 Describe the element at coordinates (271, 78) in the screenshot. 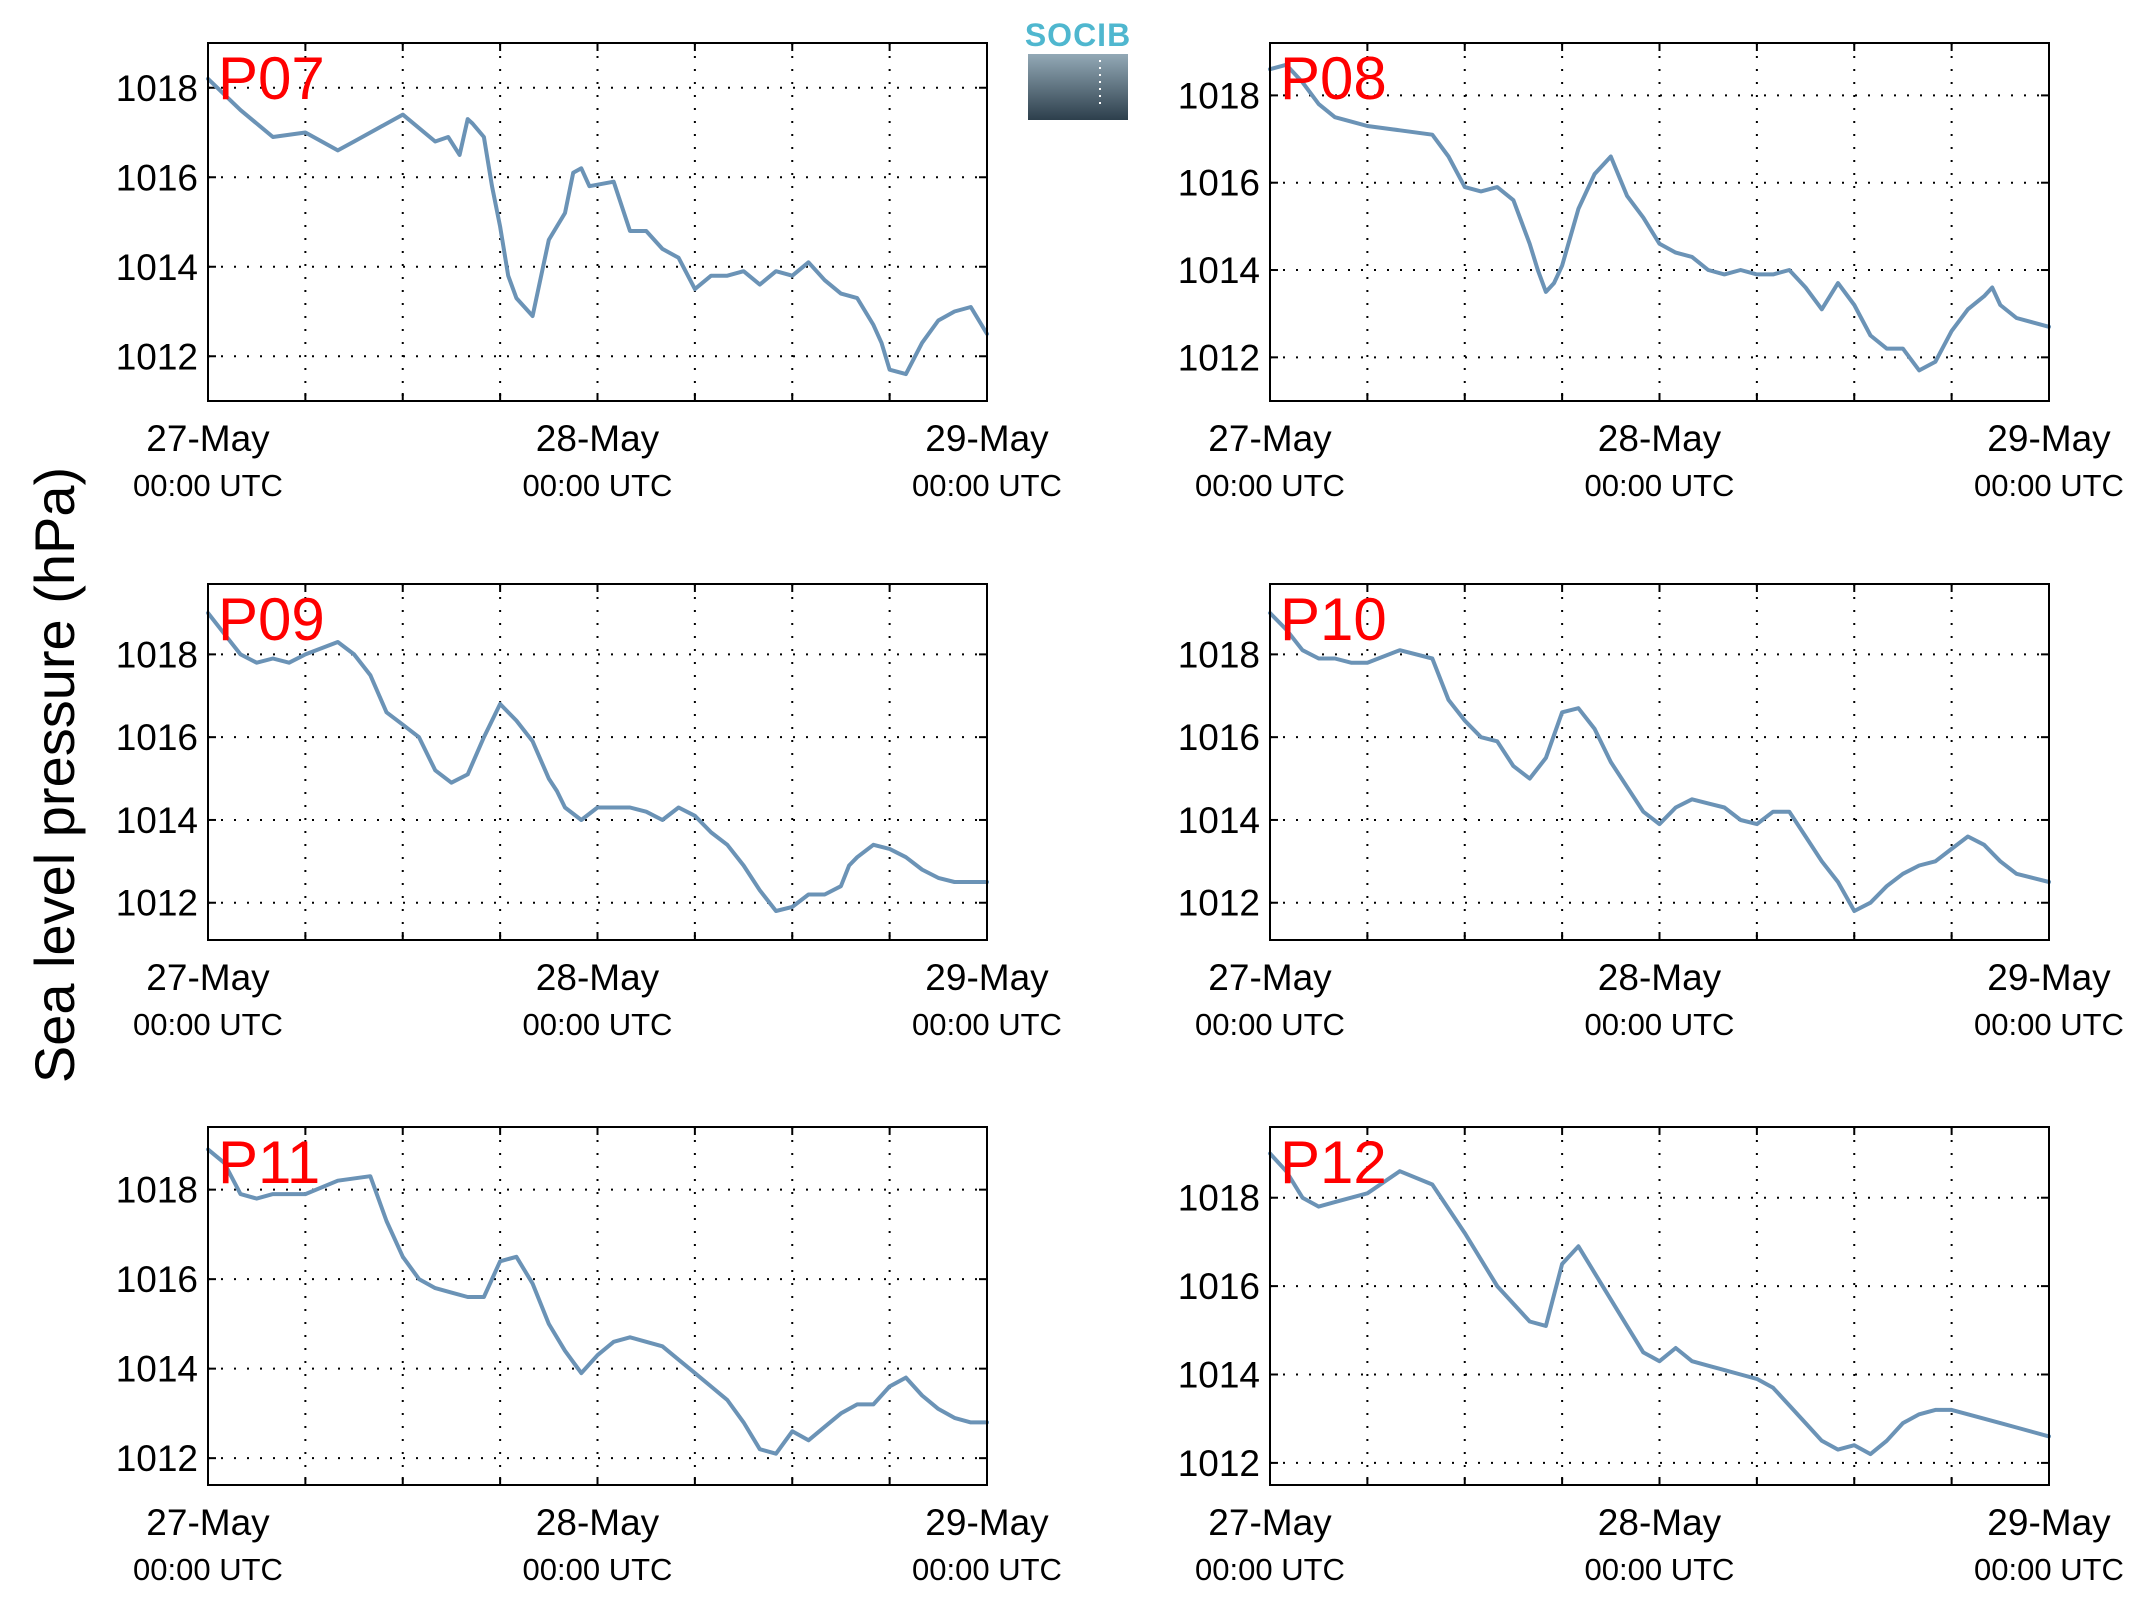

I see `panel-label: P07` at that location.